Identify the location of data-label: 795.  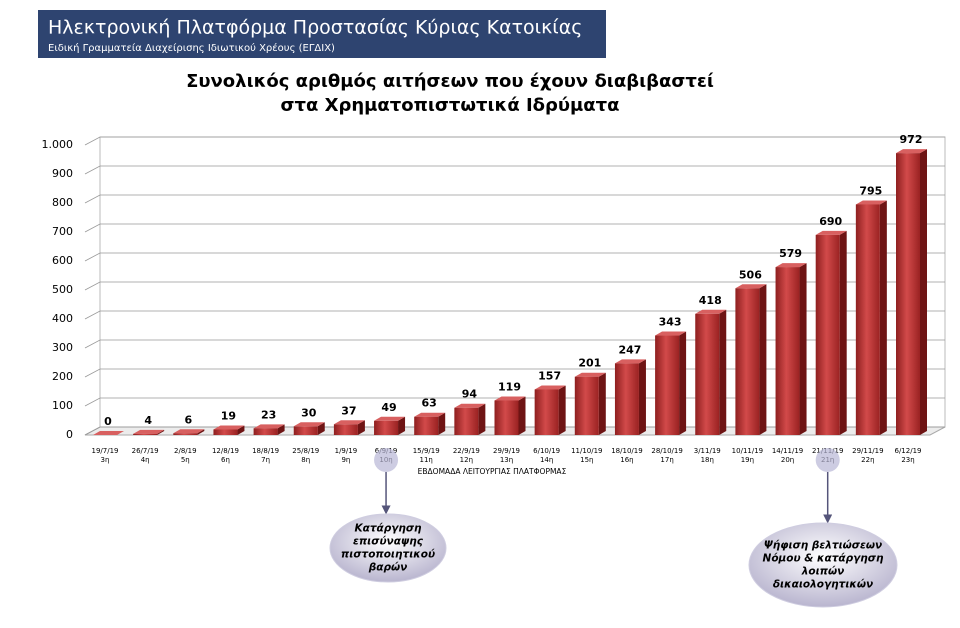
(870, 190).